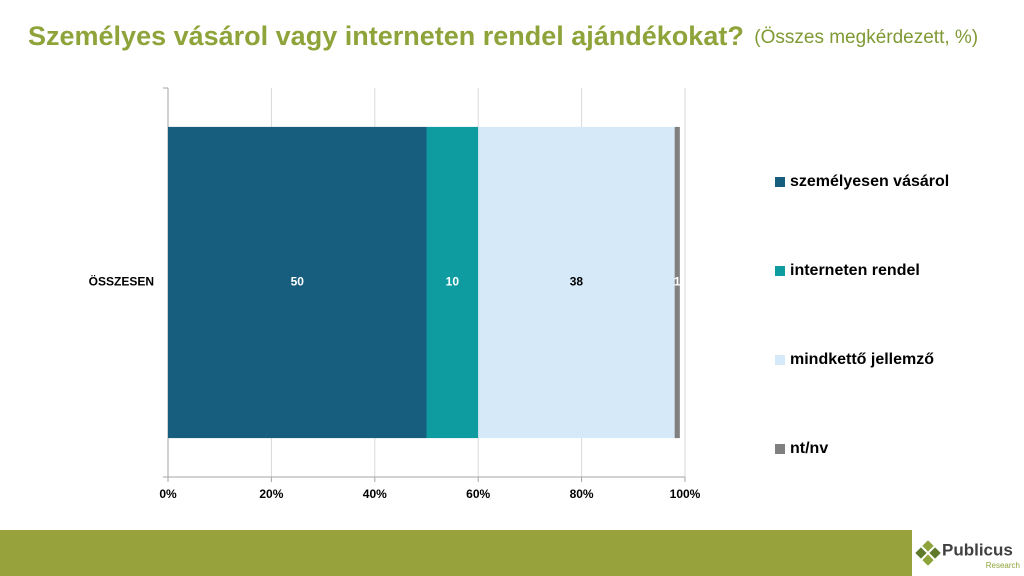 Image resolution: width=1024 pixels, height=576 pixels. What do you see at coordinates (977, 549) in the screenshot?
I see `logo-name: Publicus` at bounding box center [977, 549].